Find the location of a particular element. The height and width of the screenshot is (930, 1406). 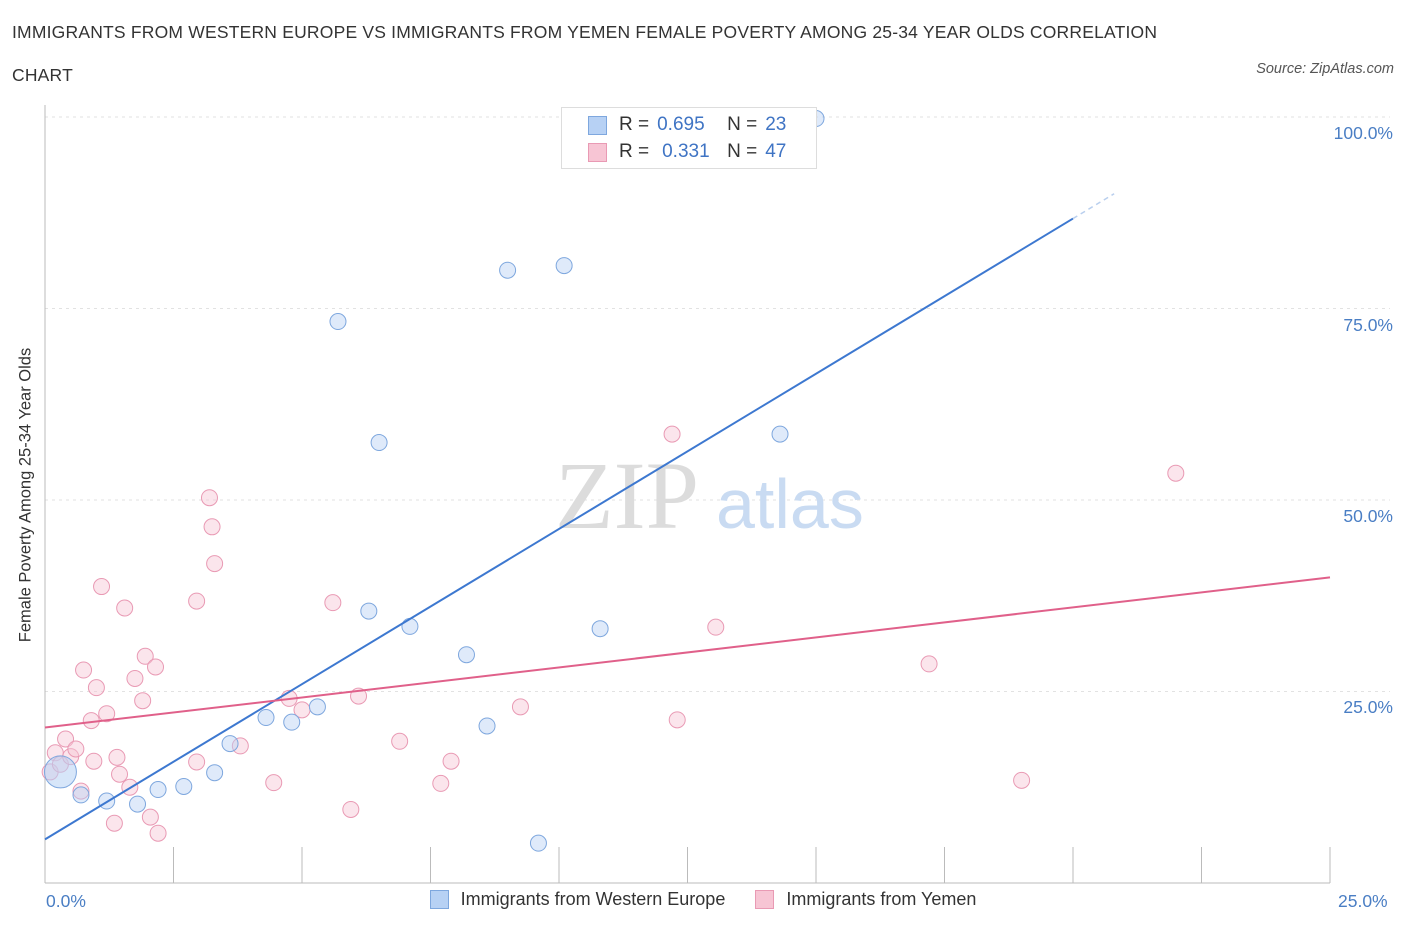

legend-row-yemen: R = 0.331 N = 47 is located at coordinates (687, 152).